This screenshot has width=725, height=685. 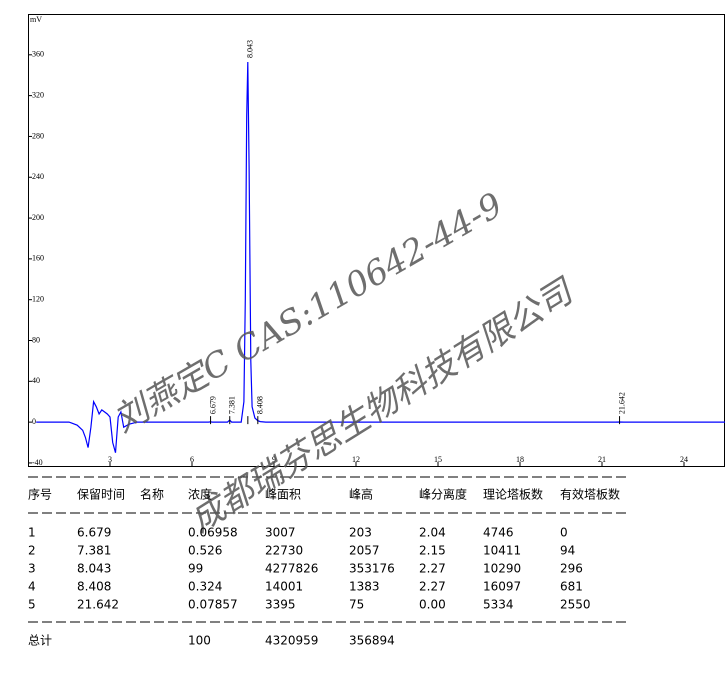 I want to click on table-cell: 7.381, so click(x=94, y=551).